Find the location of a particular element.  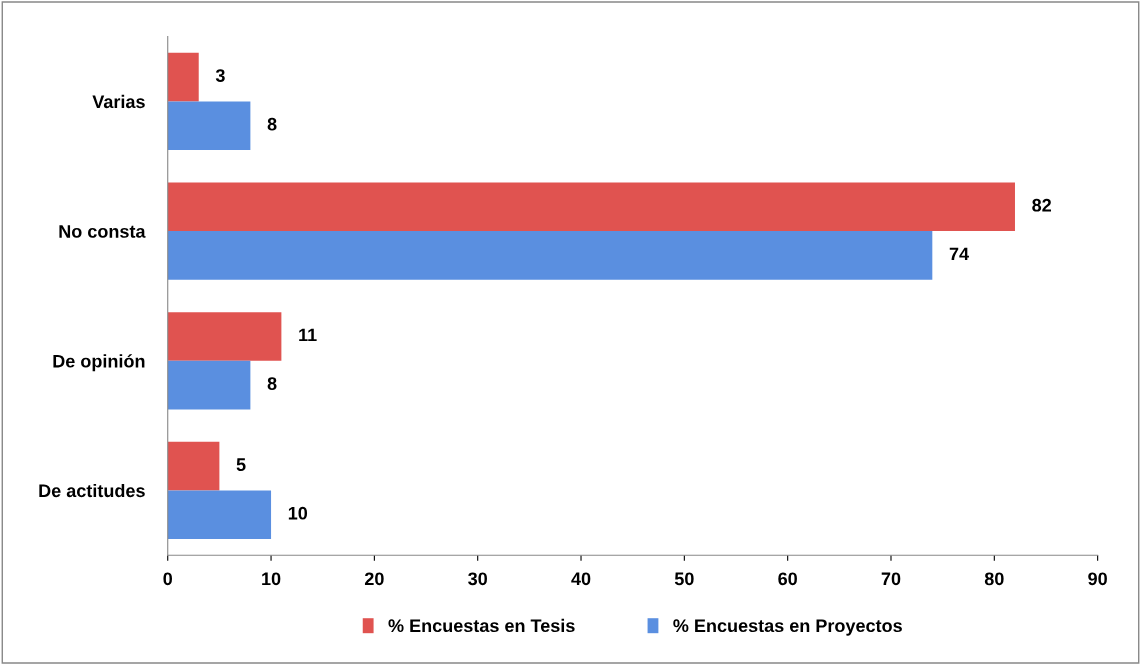

y-tick-label: De actitudes is located at coordinates (92, 490).